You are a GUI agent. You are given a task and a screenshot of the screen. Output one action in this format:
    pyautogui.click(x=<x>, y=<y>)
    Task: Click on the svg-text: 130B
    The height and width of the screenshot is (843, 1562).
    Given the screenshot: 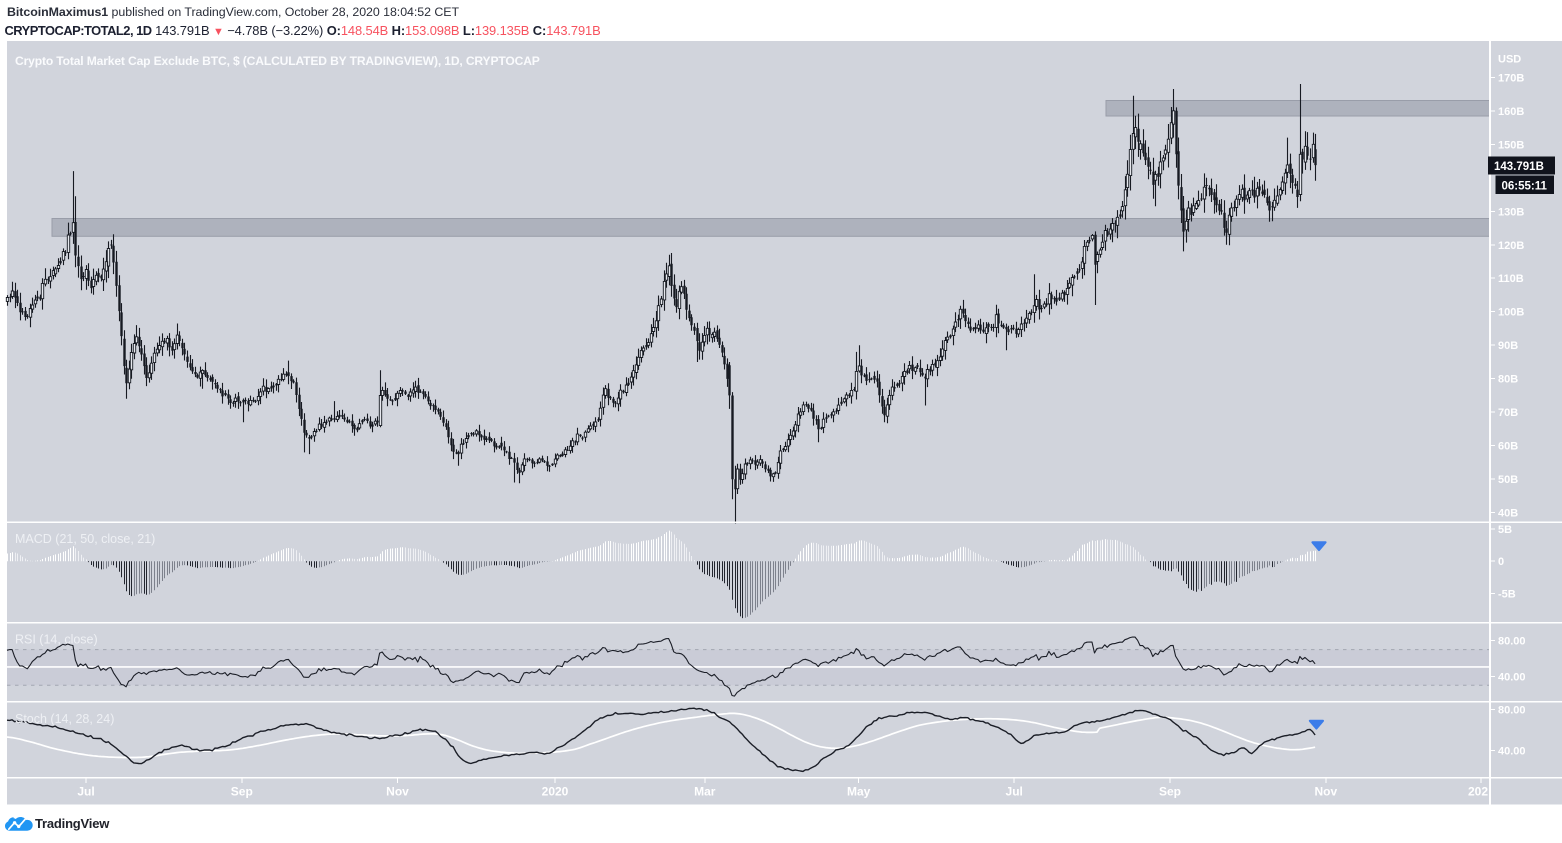 What is the action you would take?
    pyautogui.click(x=1511, y=212)
    